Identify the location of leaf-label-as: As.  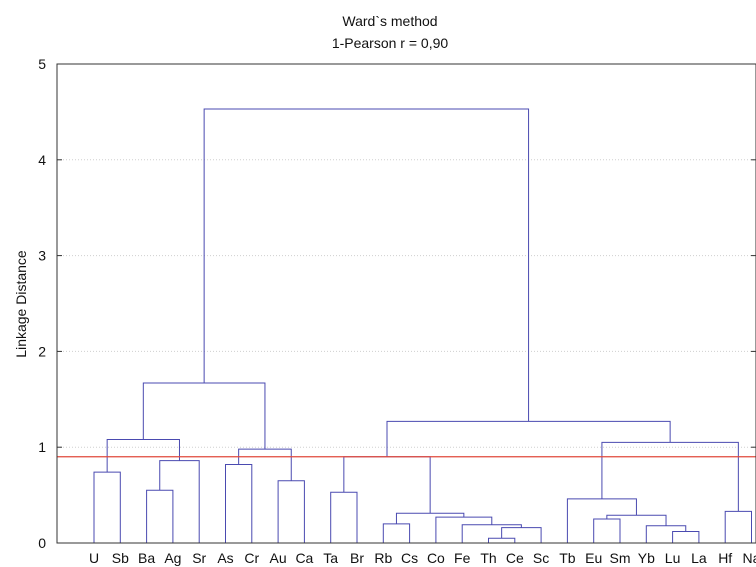
(225, 558).